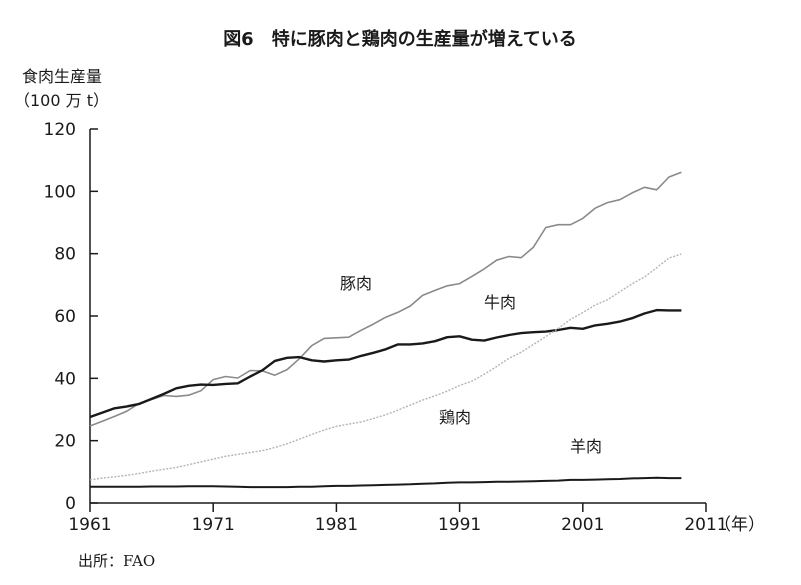  I want to click on series-label-chicken: 鶏肉, so click(455, 417).